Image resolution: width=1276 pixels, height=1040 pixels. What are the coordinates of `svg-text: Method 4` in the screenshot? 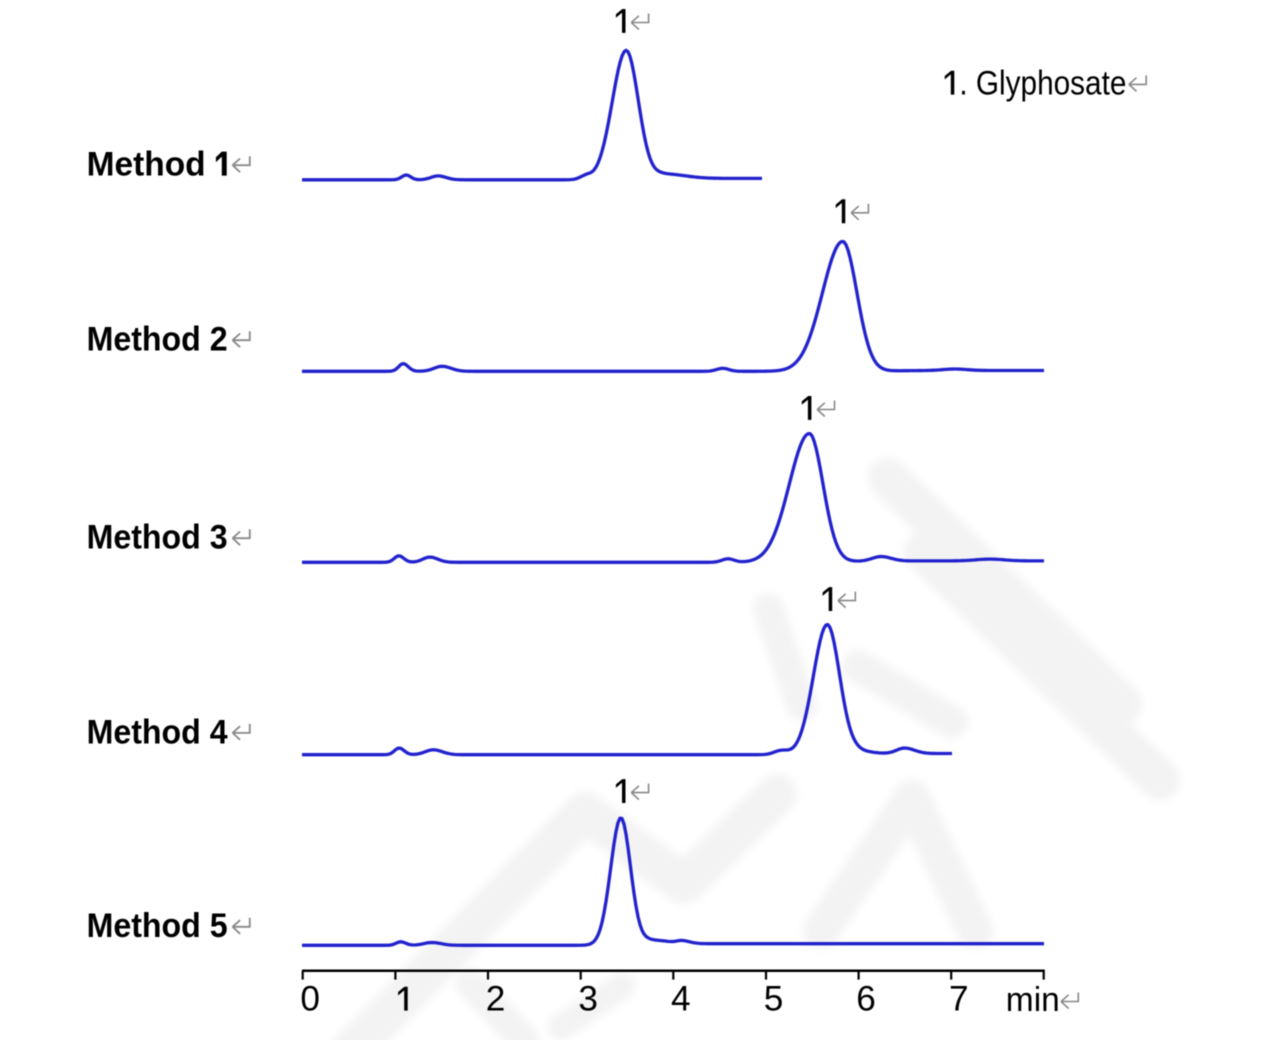 It's located at (158, 732).